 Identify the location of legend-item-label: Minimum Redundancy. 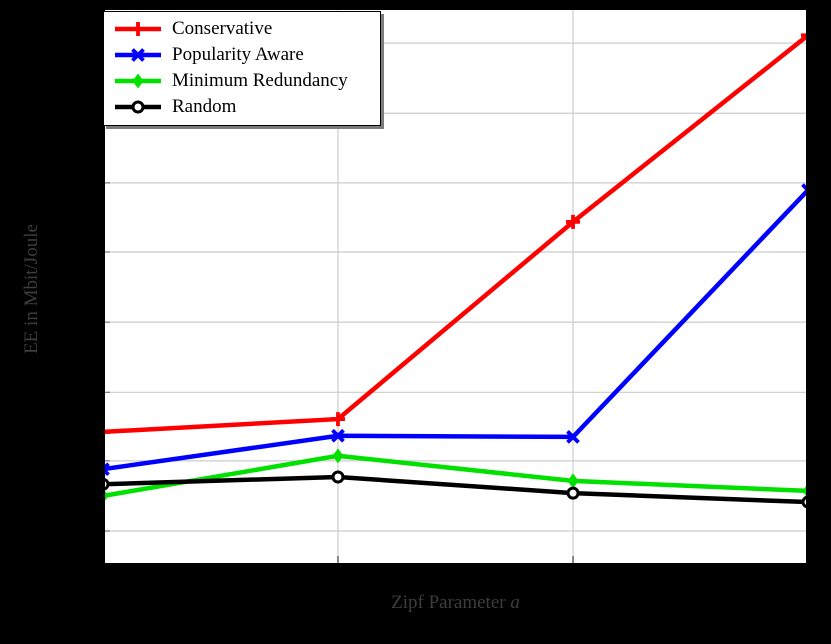
(260, 80).